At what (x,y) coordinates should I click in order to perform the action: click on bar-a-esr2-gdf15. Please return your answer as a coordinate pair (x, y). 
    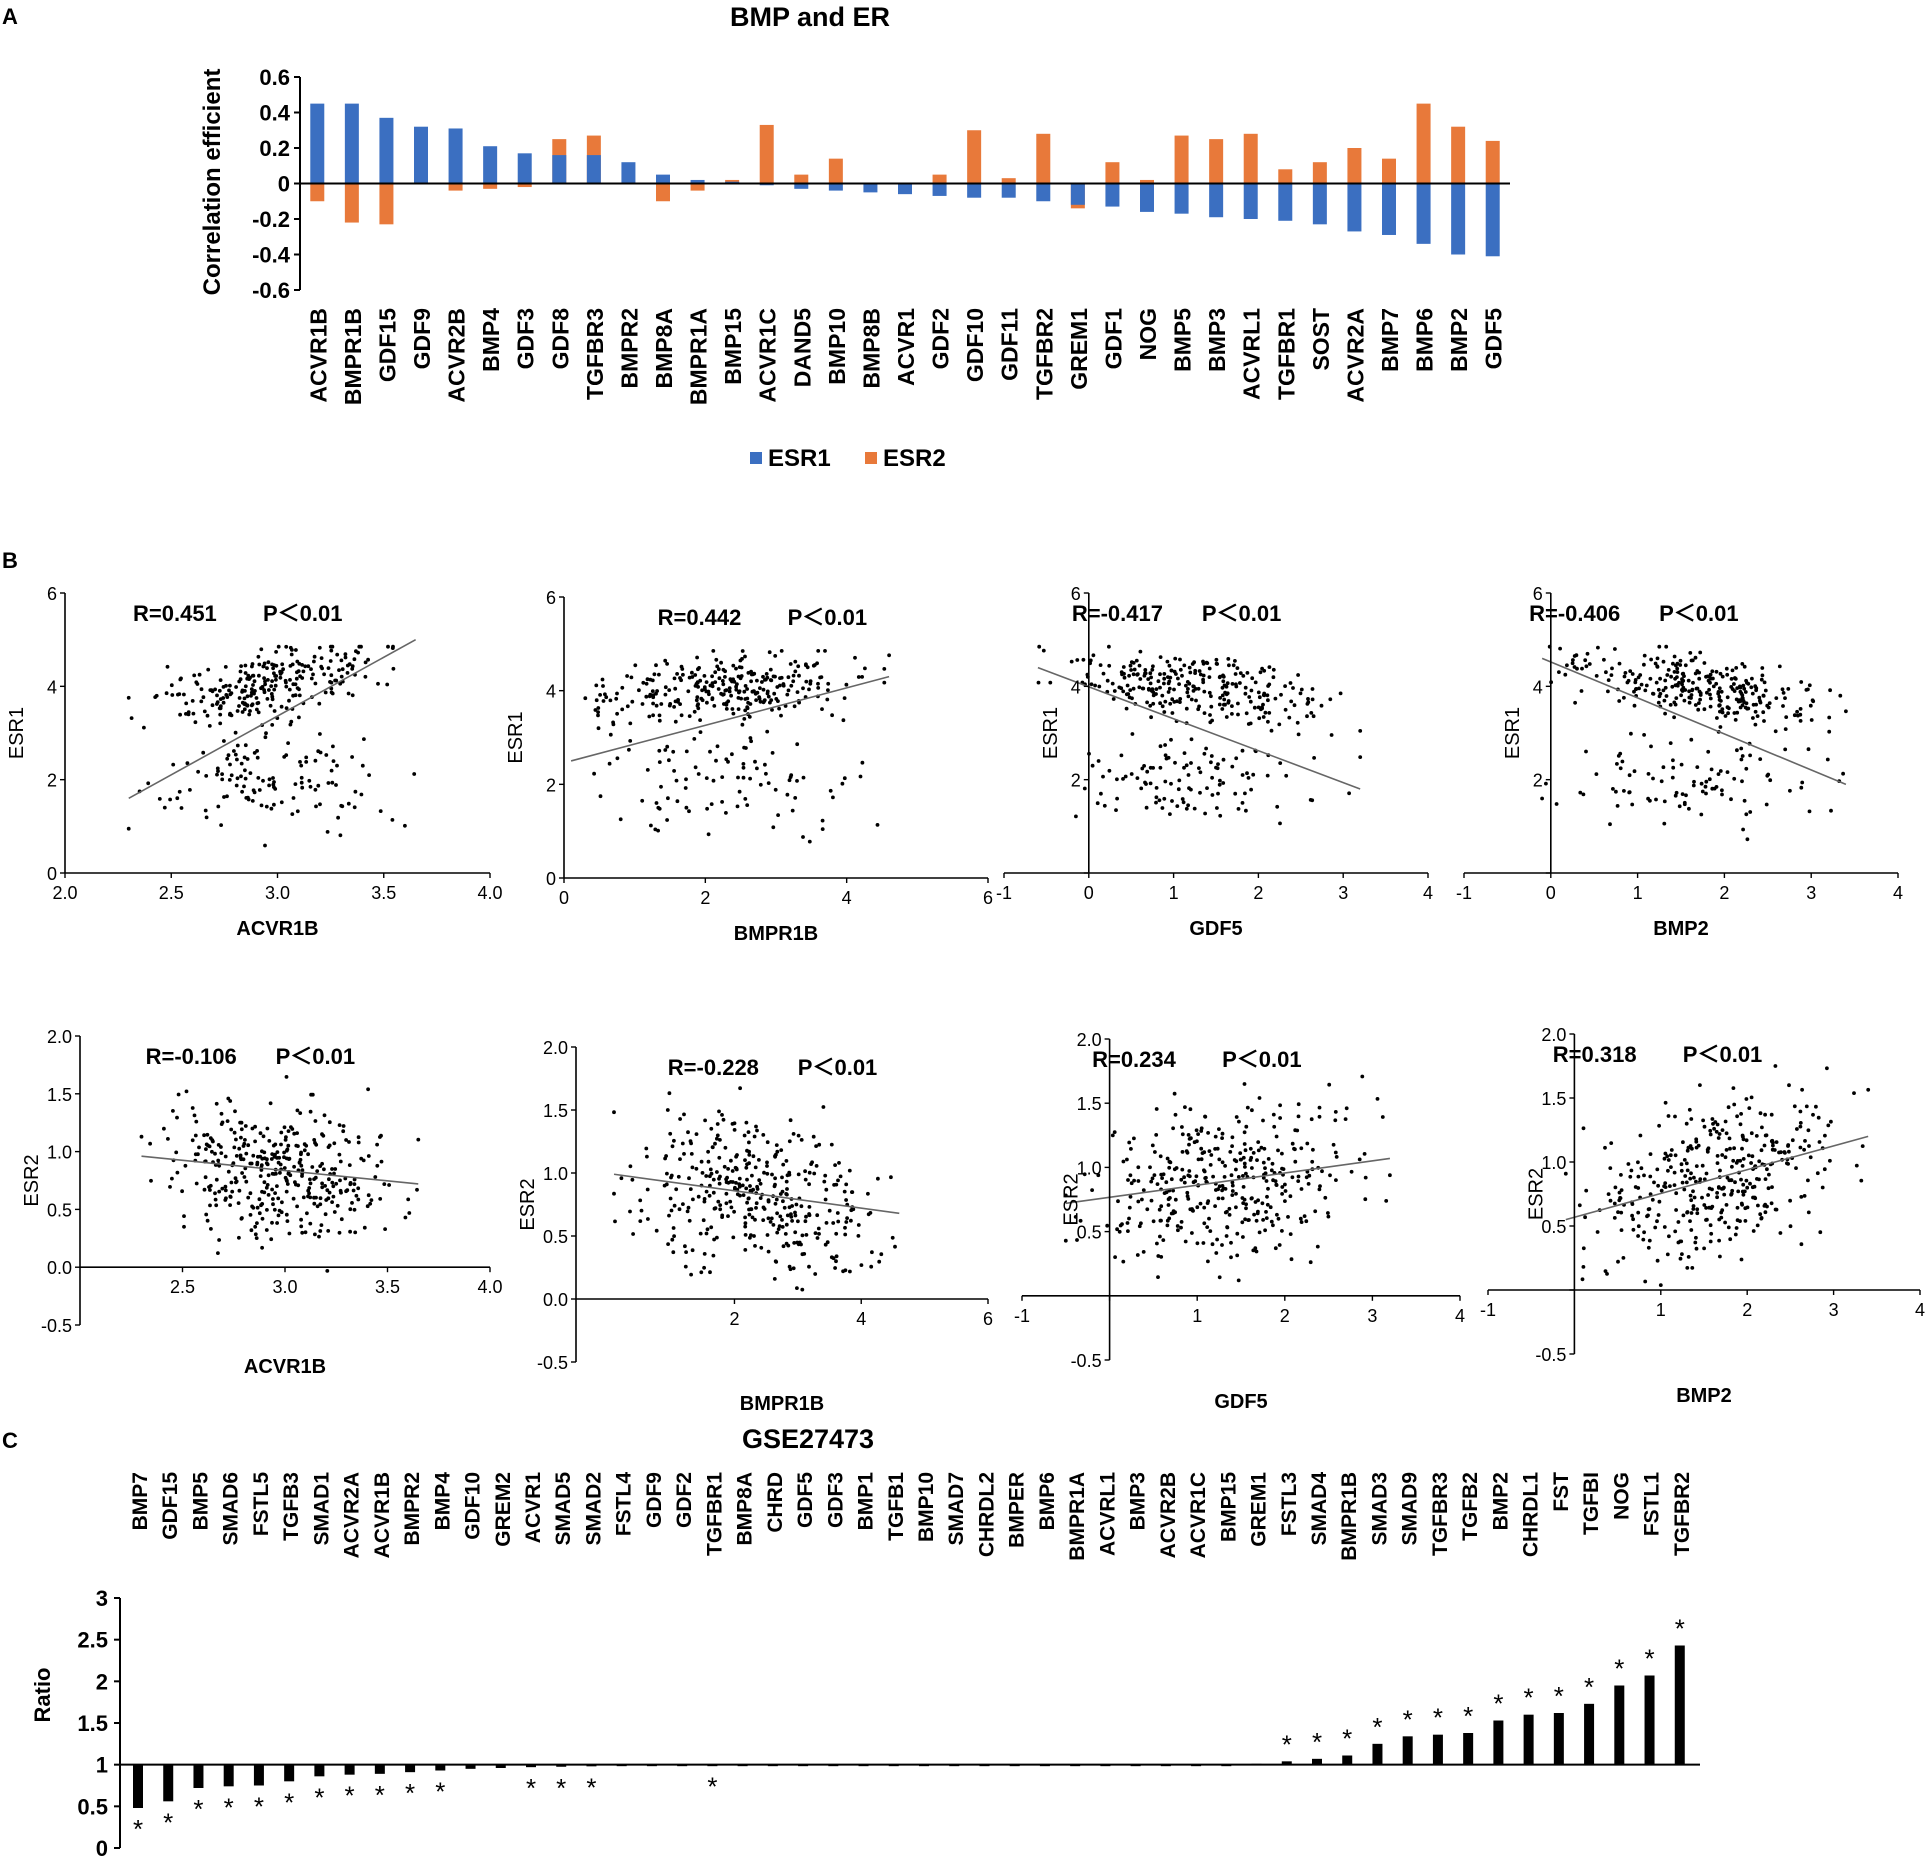
    Looking at the image, I should click on (386, 204).